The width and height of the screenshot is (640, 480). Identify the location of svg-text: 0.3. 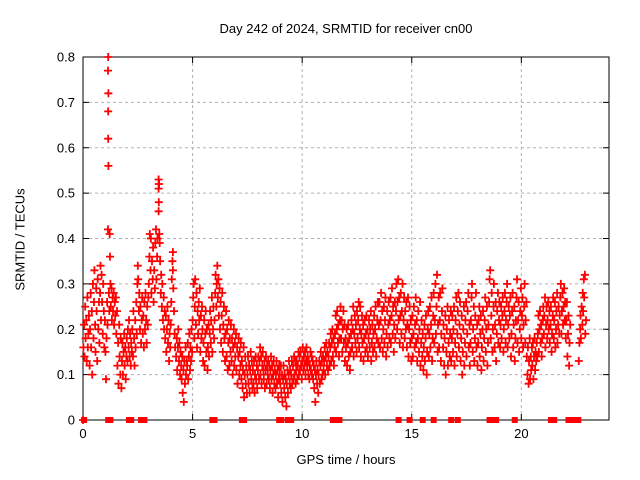
(66, 283).